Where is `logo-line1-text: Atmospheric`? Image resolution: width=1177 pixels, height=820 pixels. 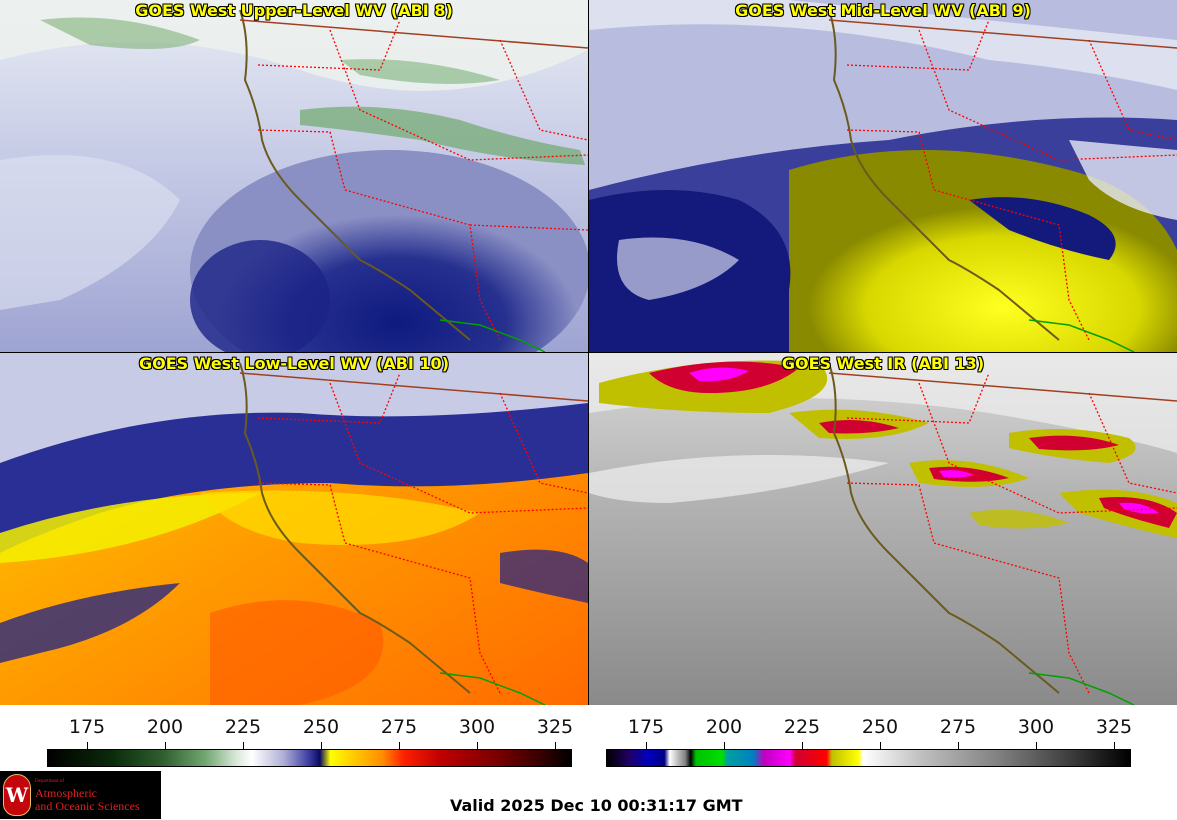
logo-line1-text: Atmospheric is located at coordinates (66, 793).